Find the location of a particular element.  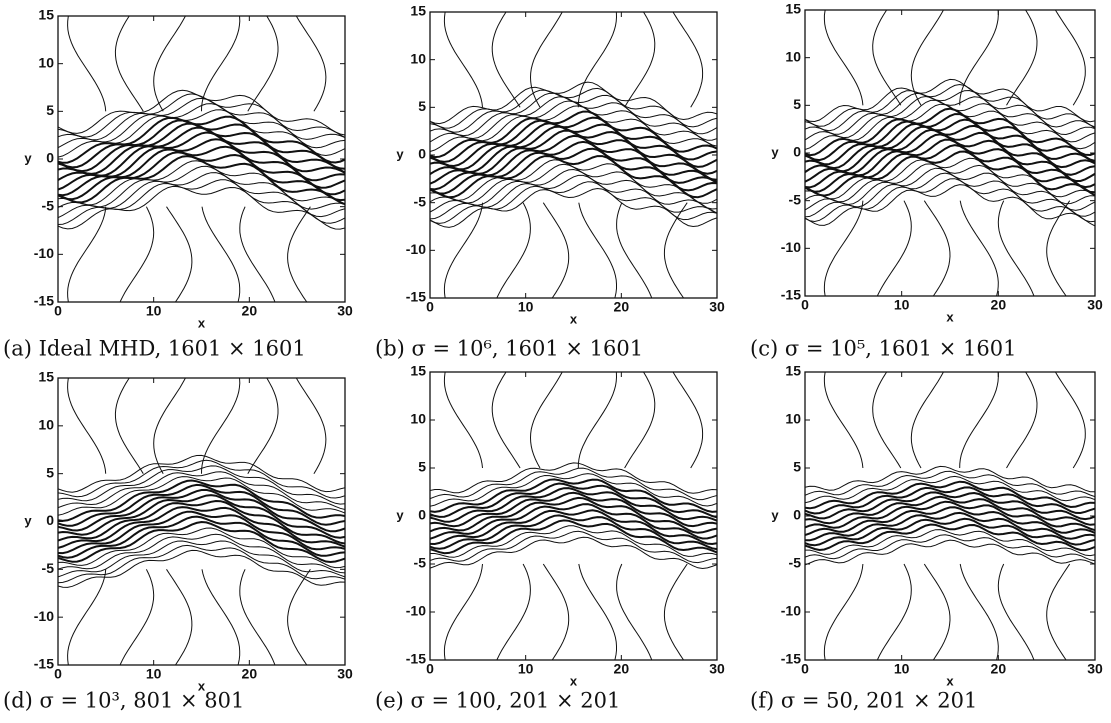

caption: (d) σ = 10³, 801 × 801 is located at coordinates (123, 701).